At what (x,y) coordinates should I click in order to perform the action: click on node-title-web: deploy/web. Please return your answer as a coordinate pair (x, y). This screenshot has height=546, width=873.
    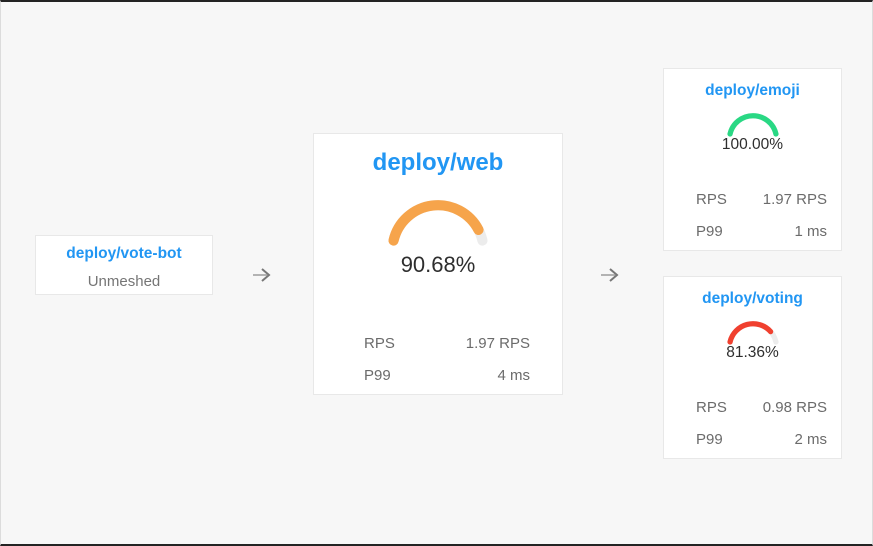
    Looking at the image, I should click on (438, 162).